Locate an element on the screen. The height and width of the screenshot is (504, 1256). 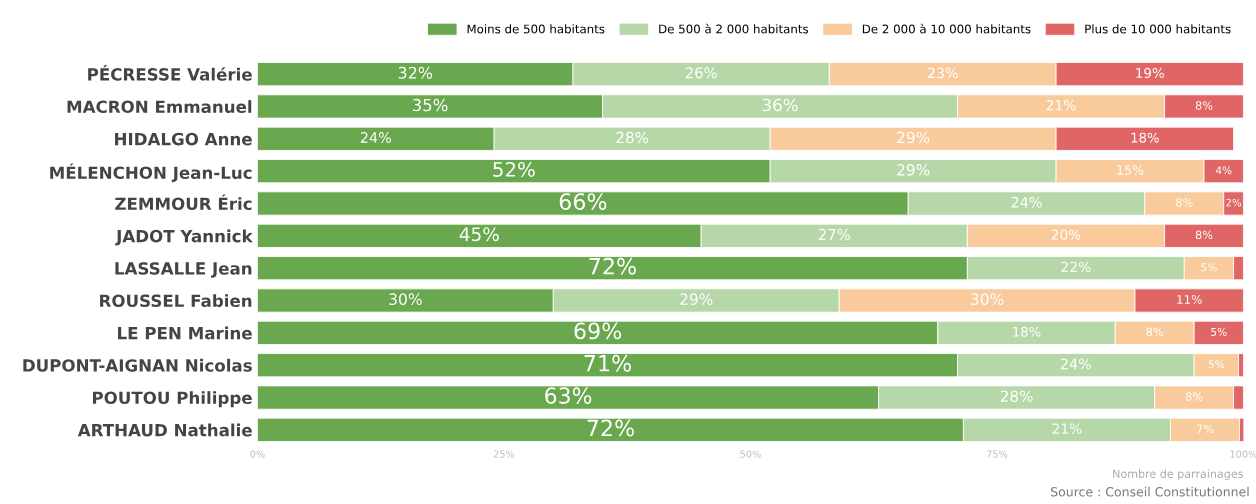
data-label: 35% is located at coordinates (430, 105).